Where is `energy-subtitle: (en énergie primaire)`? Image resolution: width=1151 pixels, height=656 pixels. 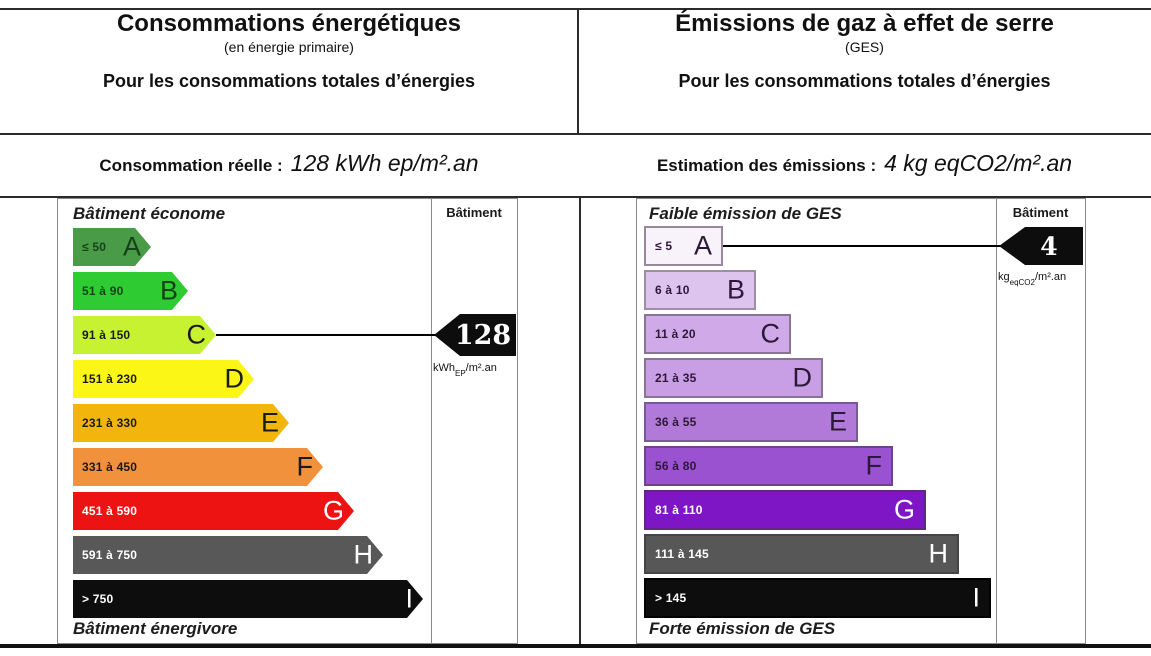
energy-subtitle: (en énergie primaire) is located at coordinates (289, 47).